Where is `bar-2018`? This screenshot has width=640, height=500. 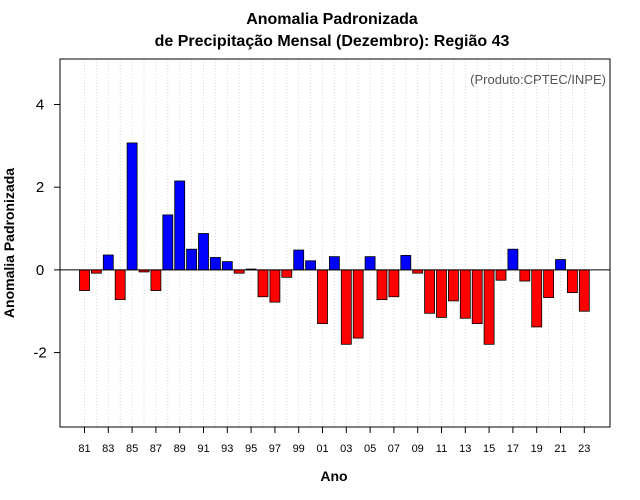 bar-2018 is located at coordinates (525, 275).